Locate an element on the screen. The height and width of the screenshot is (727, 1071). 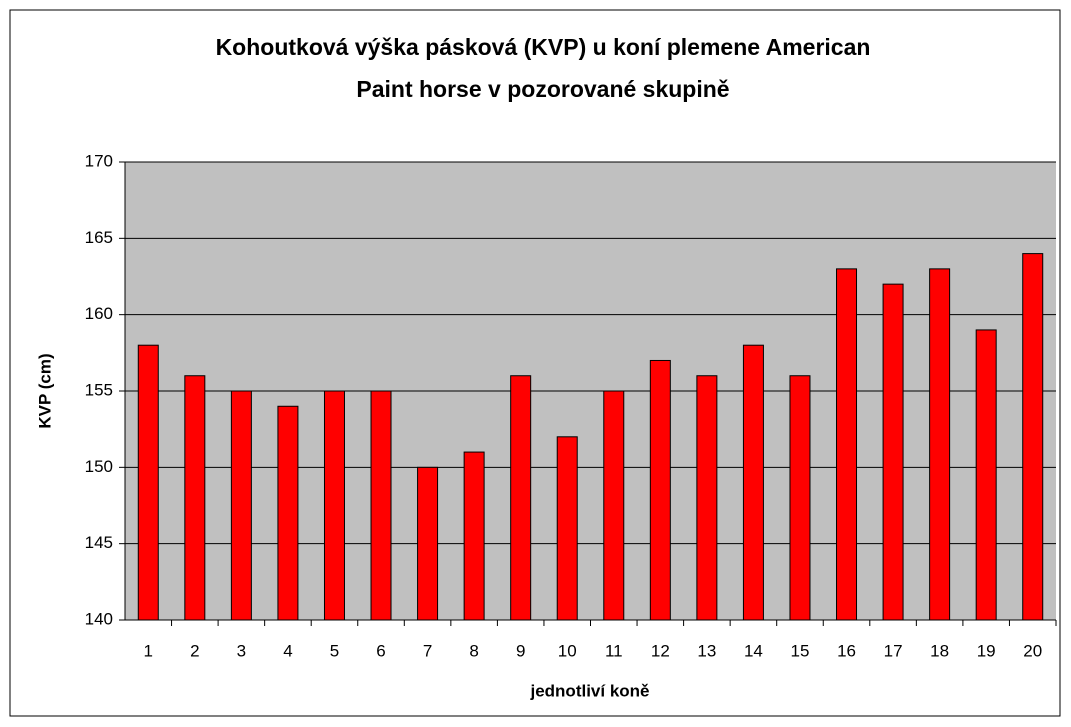
y-tick-label: 140 is located at coordinates (99, 618).